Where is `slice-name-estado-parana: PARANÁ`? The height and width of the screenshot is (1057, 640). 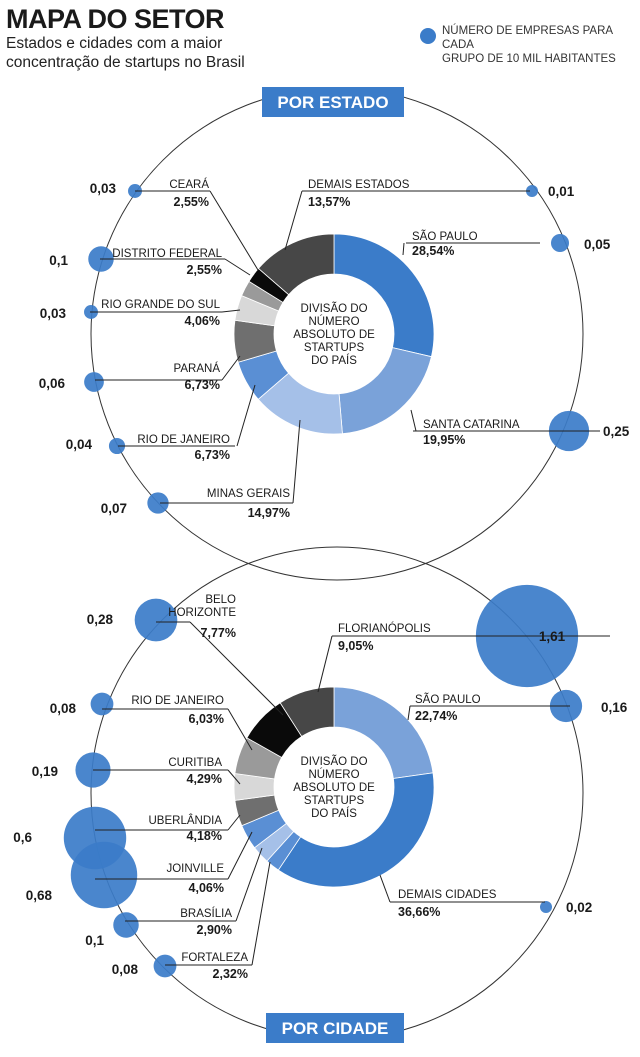 slice-name-estado-parana: PARANÁ is located at coordinates (197, 368).